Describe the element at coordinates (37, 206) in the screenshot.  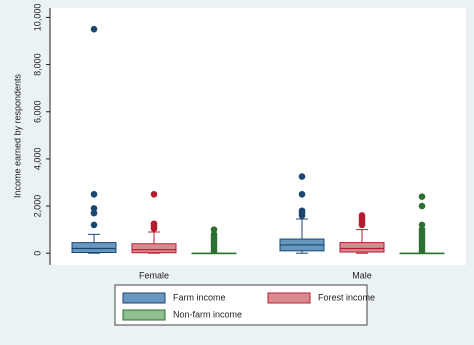
I see `y-tick-label: 2,000` at that location.